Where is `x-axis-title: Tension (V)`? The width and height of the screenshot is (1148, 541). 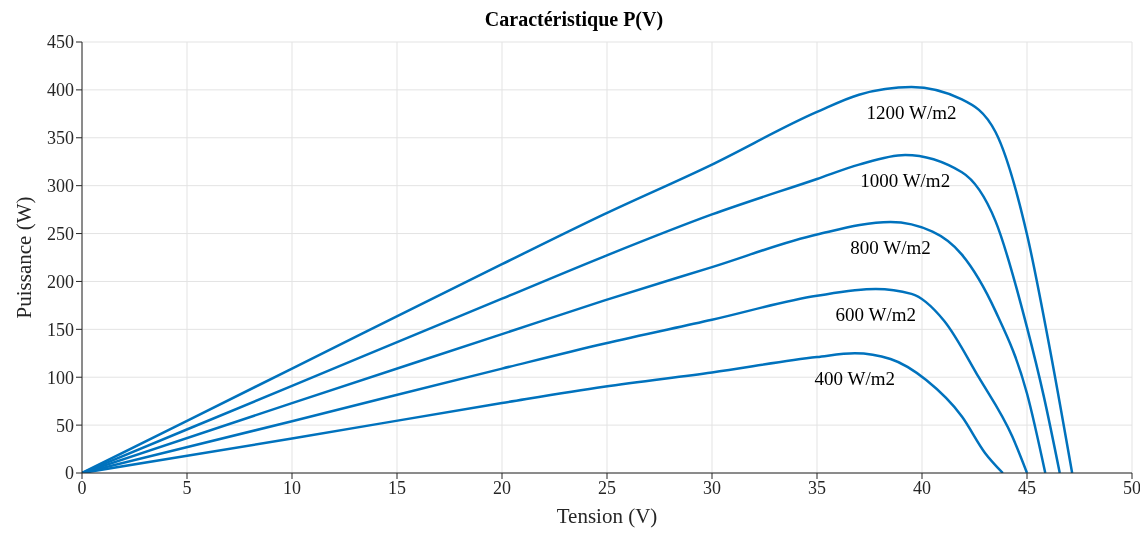 x-axis-title: Tension (V) is located at coordinates (607, 516).